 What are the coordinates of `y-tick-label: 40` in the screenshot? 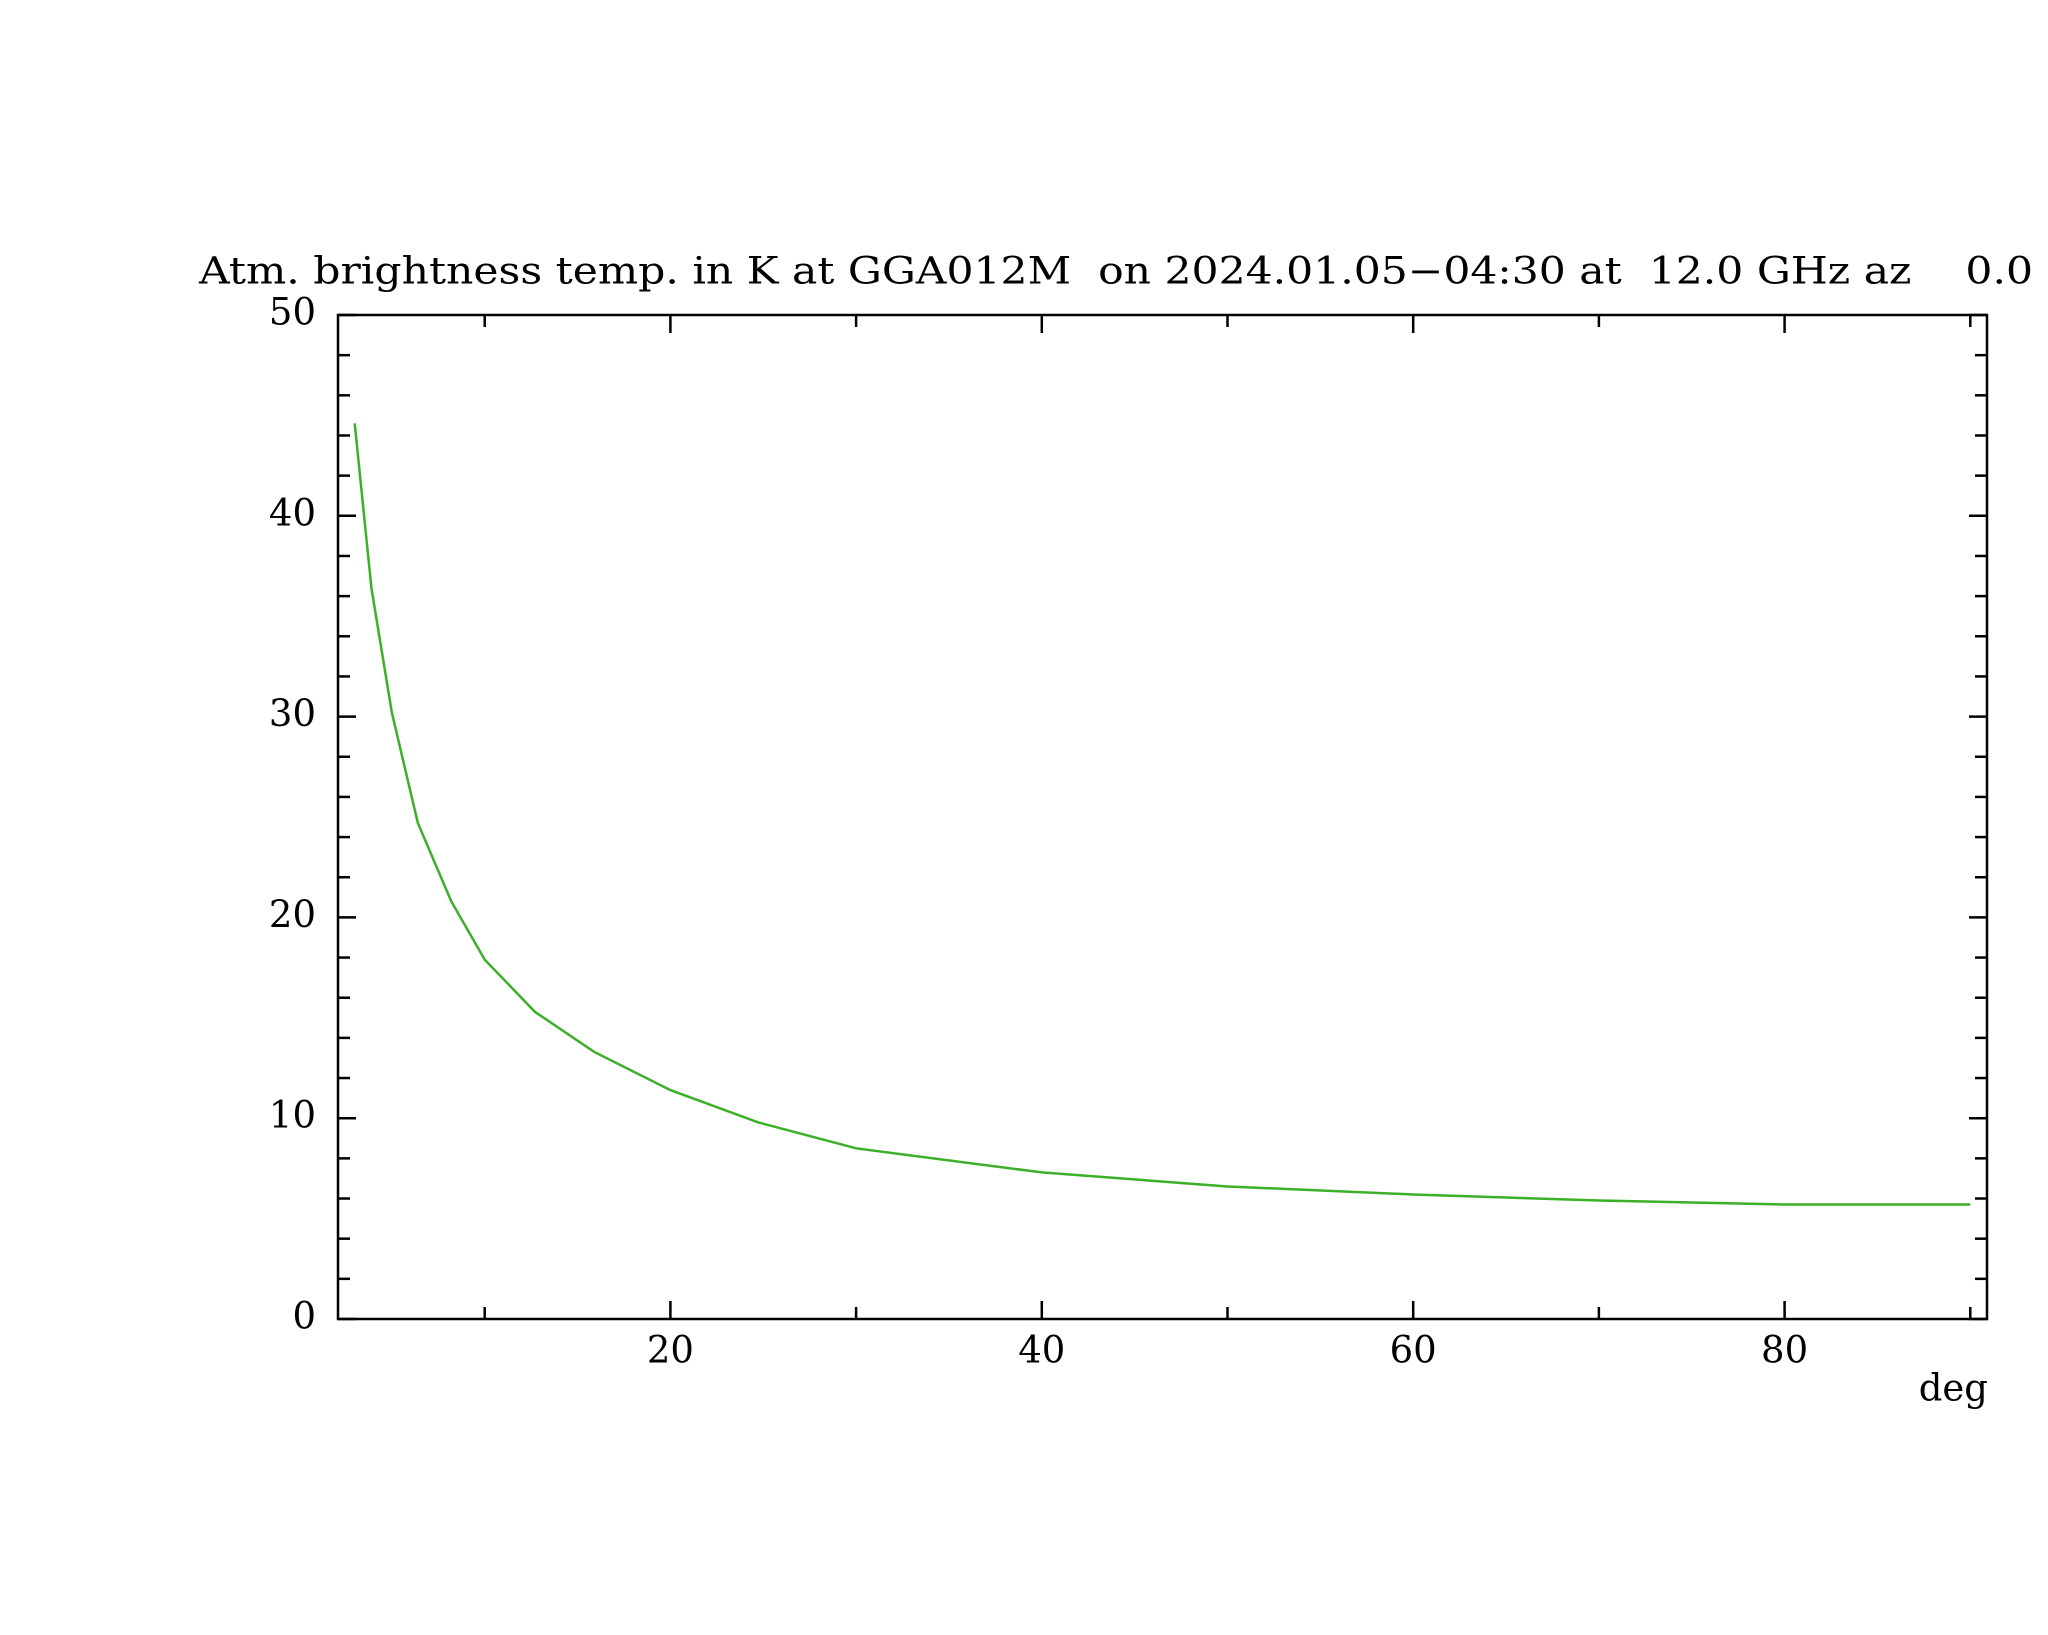 It's located at (292, 512).